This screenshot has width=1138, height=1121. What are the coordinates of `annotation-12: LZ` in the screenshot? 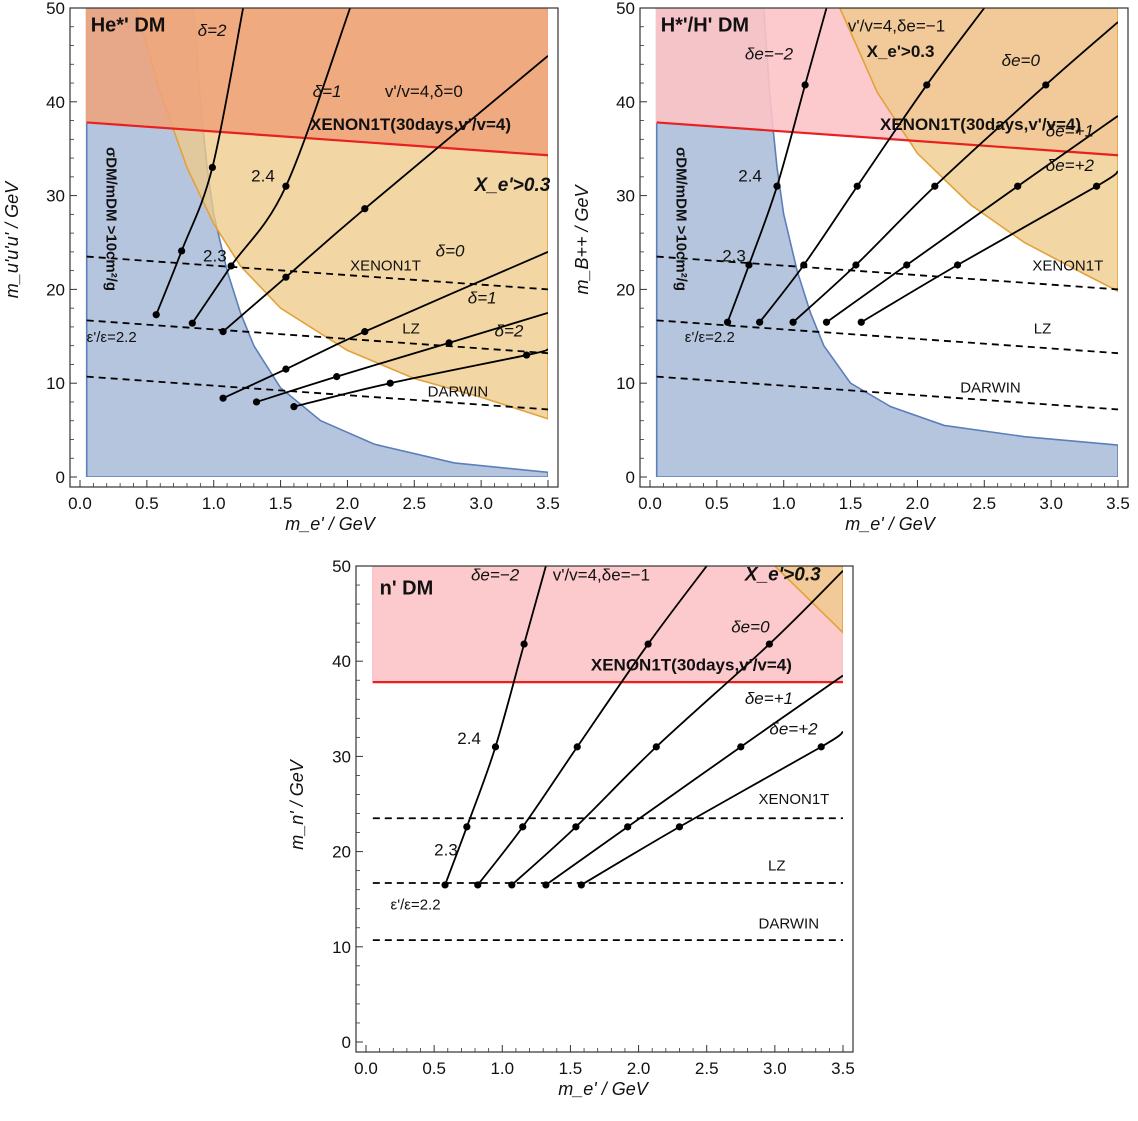 It's located at (1043, 328).